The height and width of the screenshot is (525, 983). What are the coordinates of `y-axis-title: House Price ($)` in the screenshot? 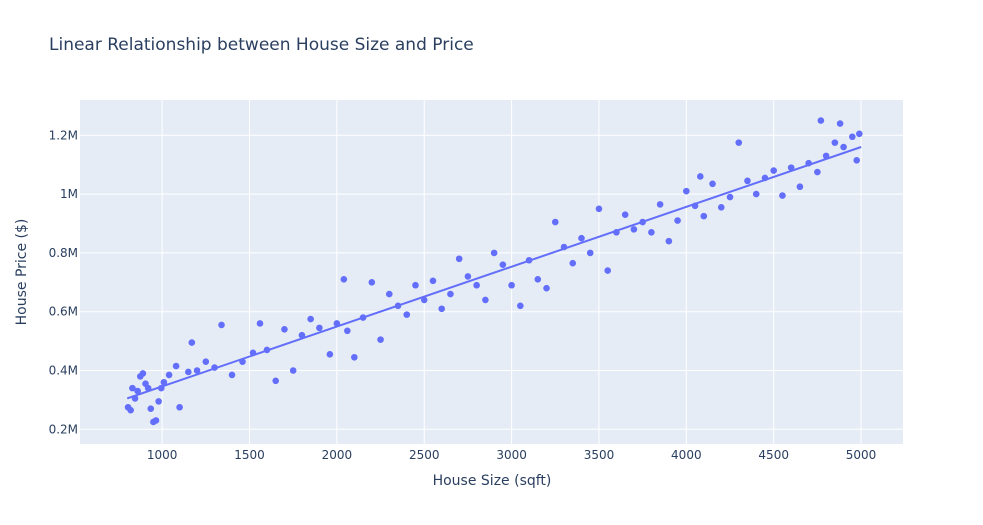 It's located at (22, 272).